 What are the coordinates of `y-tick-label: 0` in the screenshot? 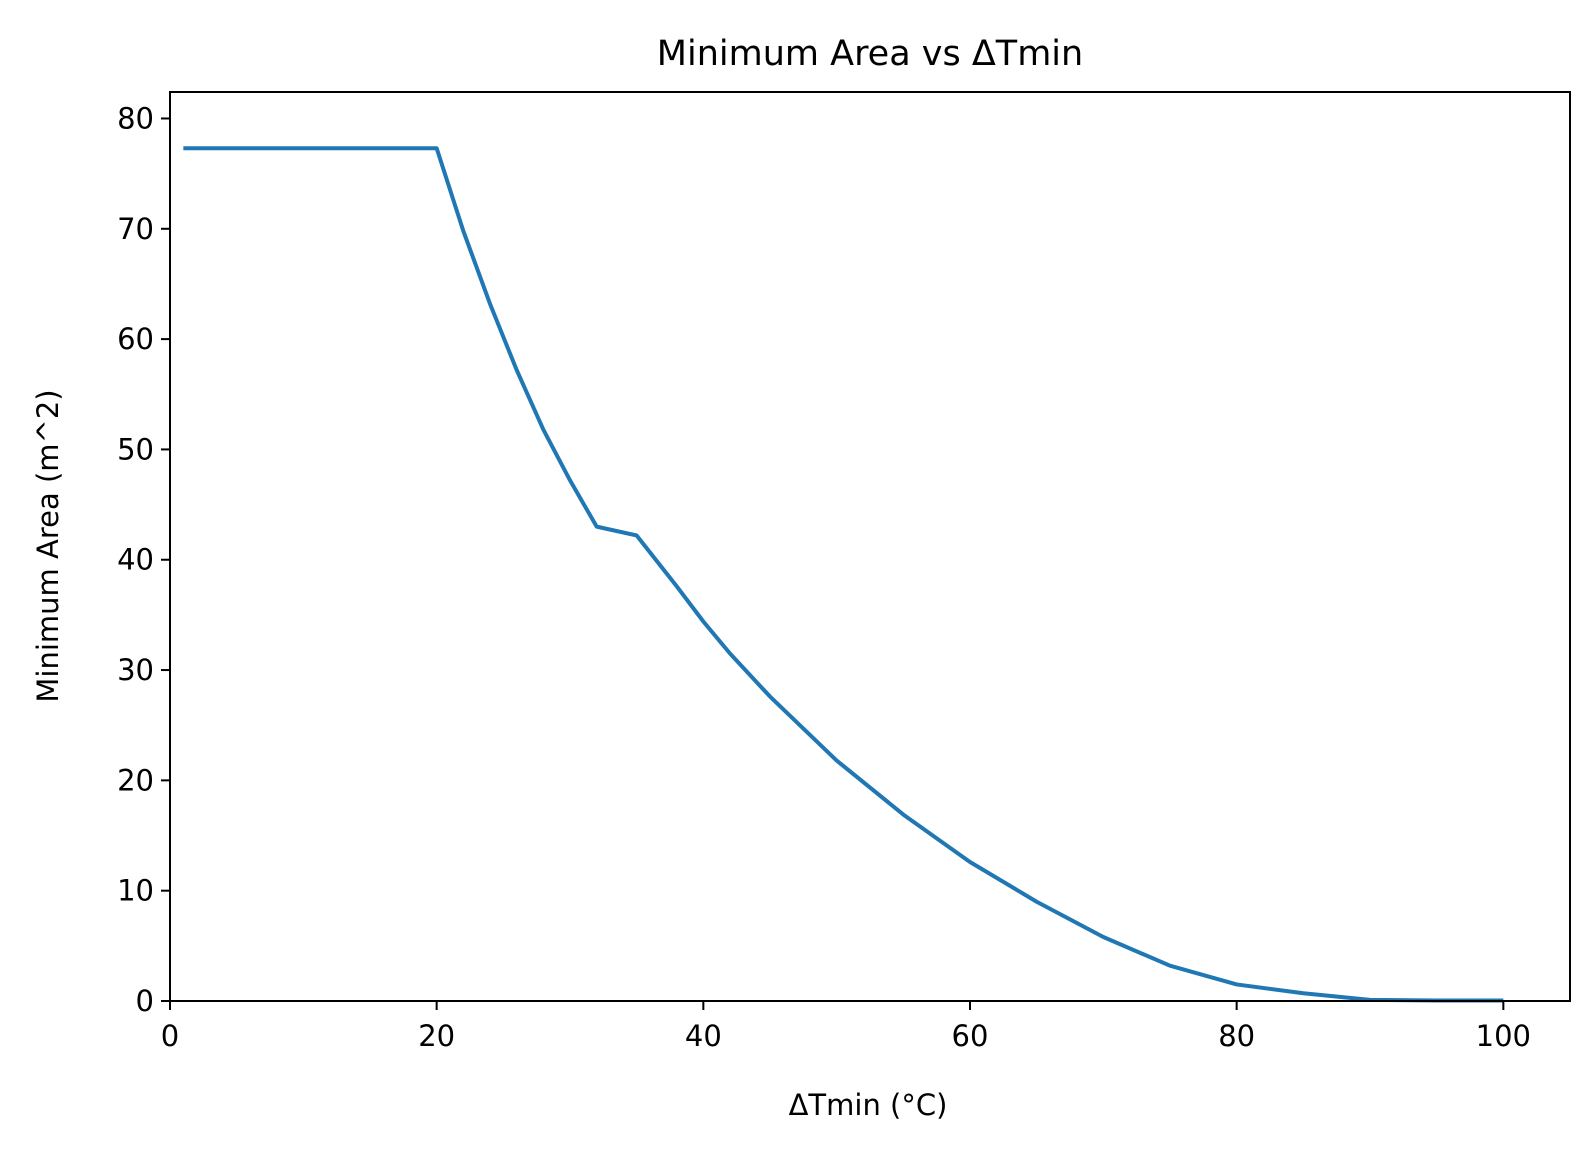 It's located at (145, 1001).